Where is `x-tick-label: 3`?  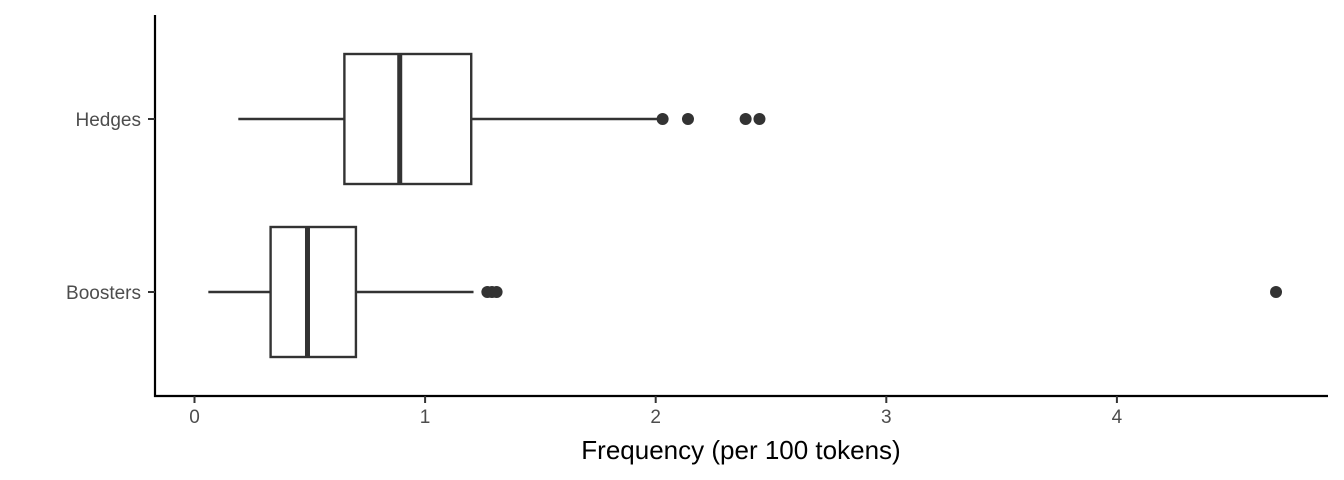 x-tick-label: 3 is located at coordinates (886, 417).